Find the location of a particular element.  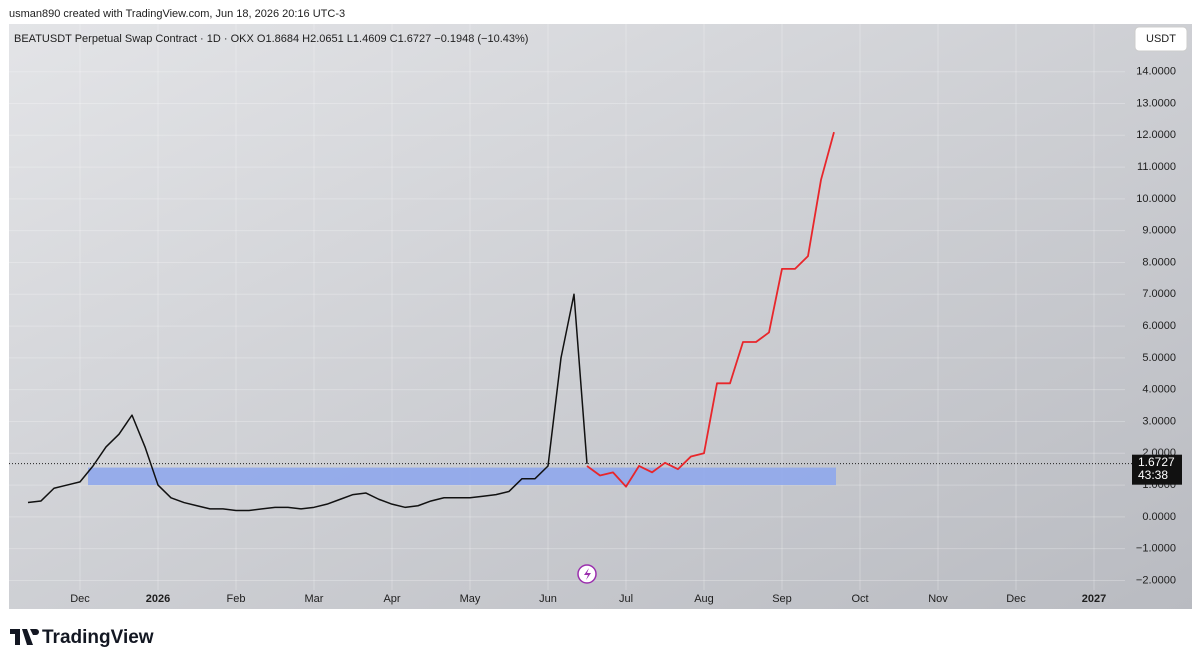

x-tick-label: 2027 is located at coordinates (1094, 599).